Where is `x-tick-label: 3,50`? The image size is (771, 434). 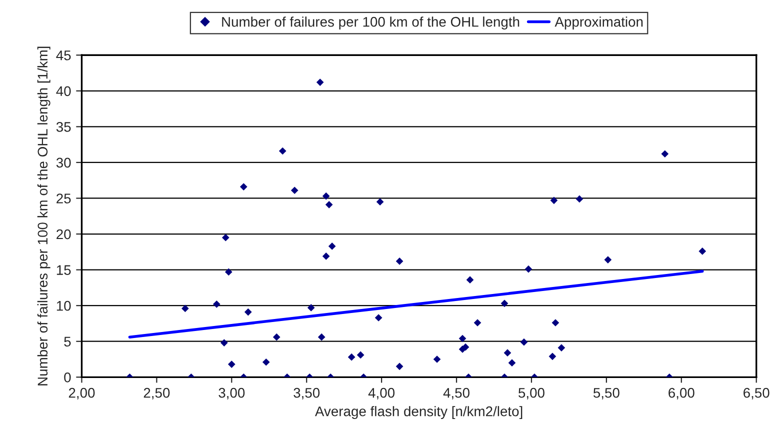 x-tick-label: 3,50 is located at coordinates (307, 394).